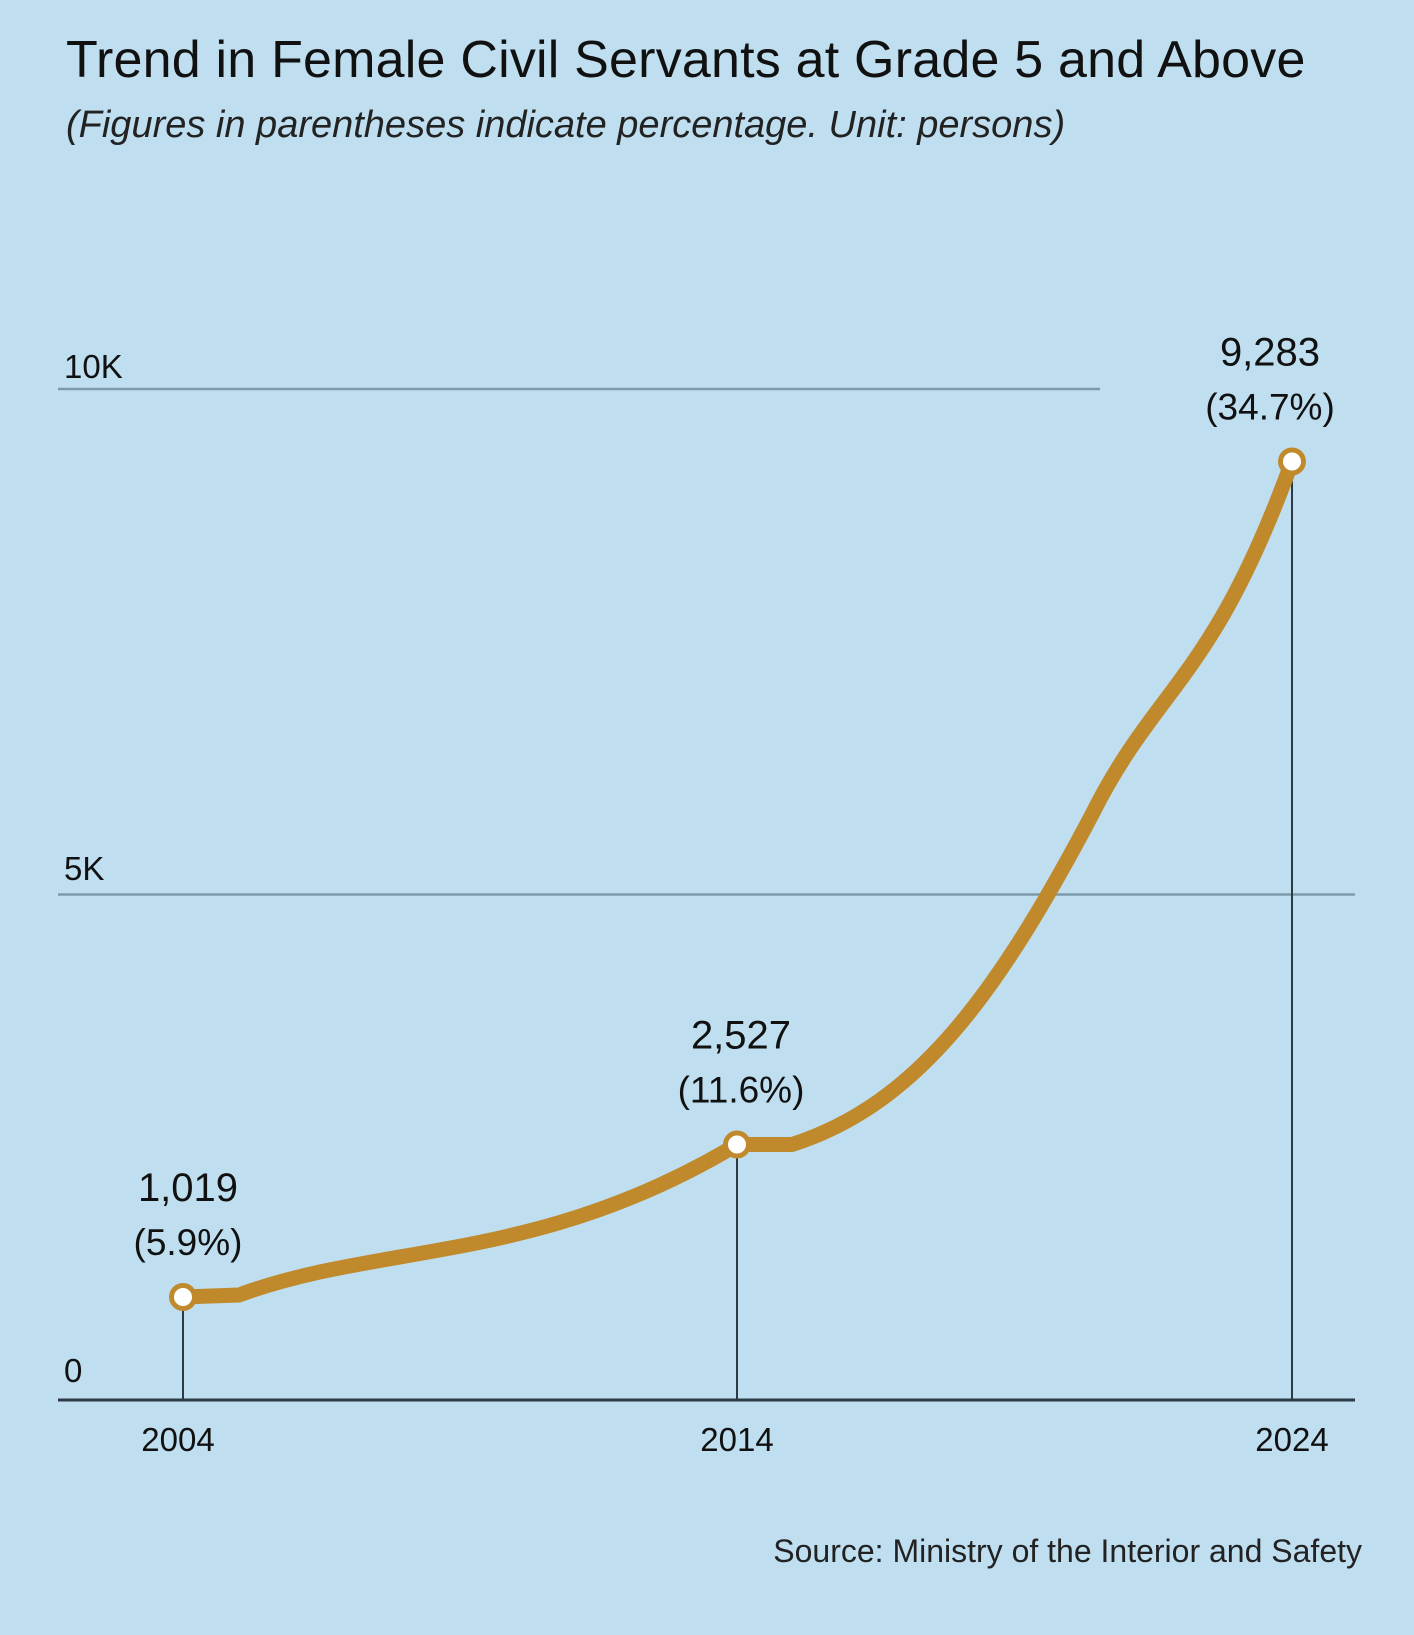  I want to click on x-tick-label-2014: 2014, so click(736, 1439).